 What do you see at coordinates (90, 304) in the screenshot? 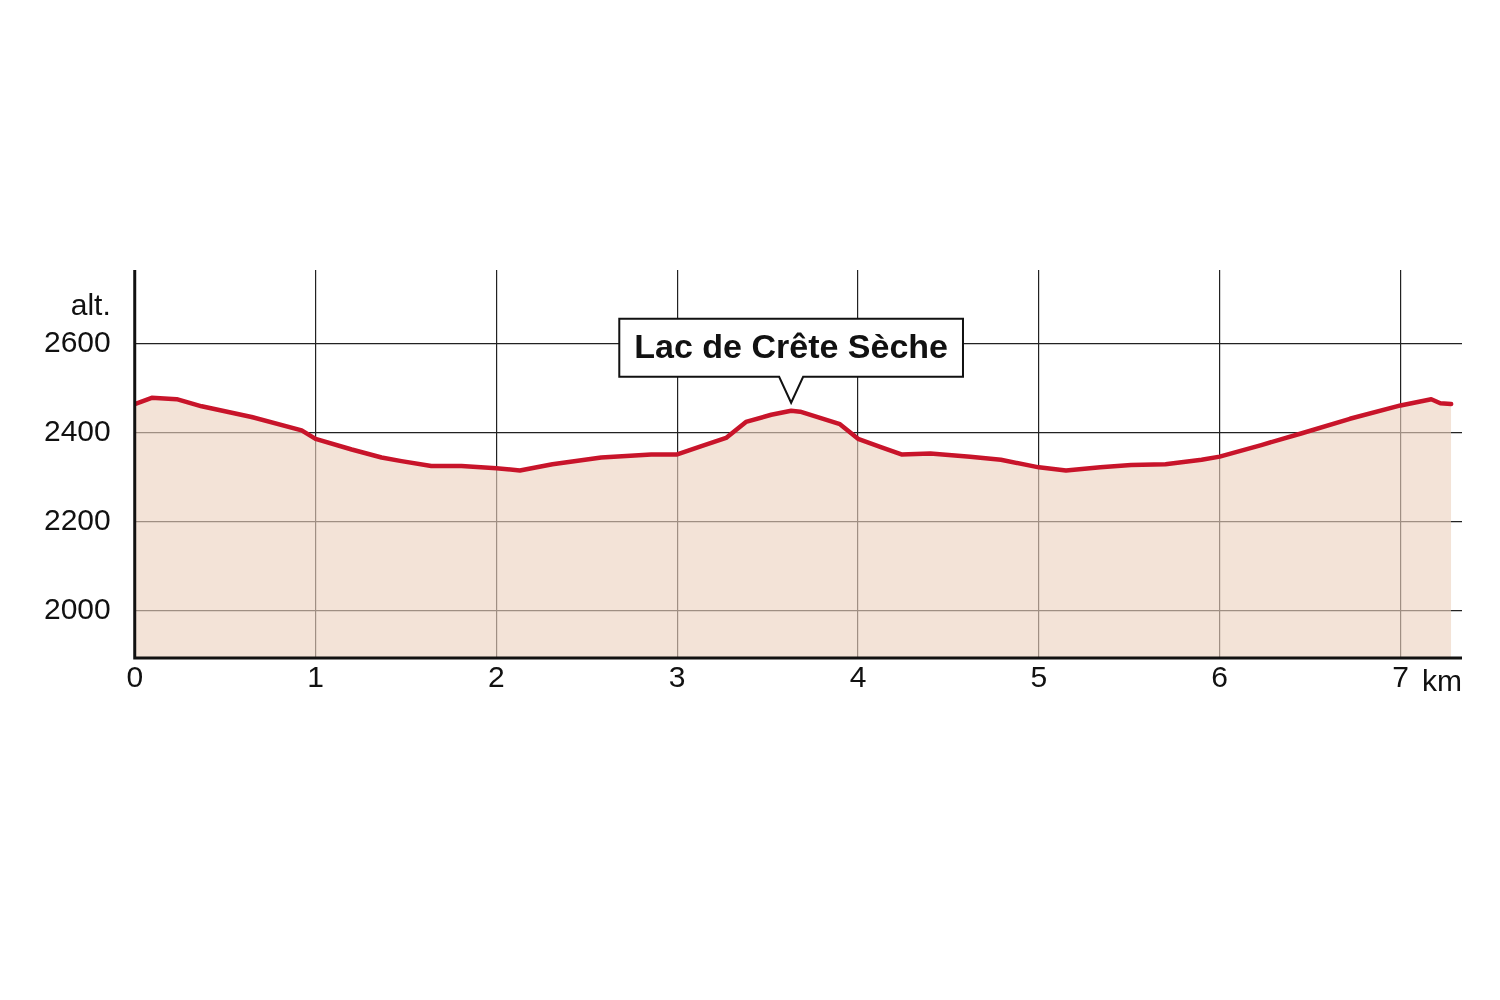
I see `y-axis-title: alt.` at bounding box center [90, 304].